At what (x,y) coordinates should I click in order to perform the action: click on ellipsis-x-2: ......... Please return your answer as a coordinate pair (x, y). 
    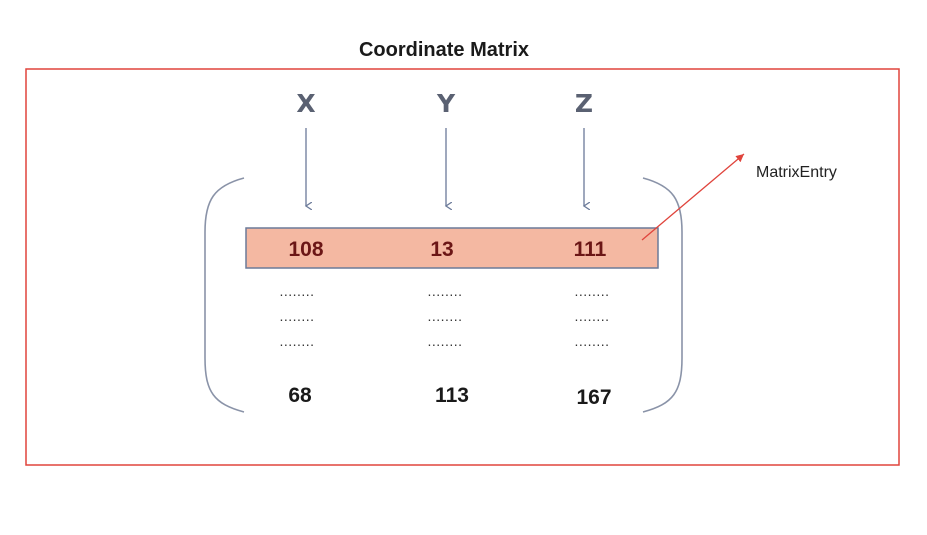
    Looking at the image, I should click on (296, 316).